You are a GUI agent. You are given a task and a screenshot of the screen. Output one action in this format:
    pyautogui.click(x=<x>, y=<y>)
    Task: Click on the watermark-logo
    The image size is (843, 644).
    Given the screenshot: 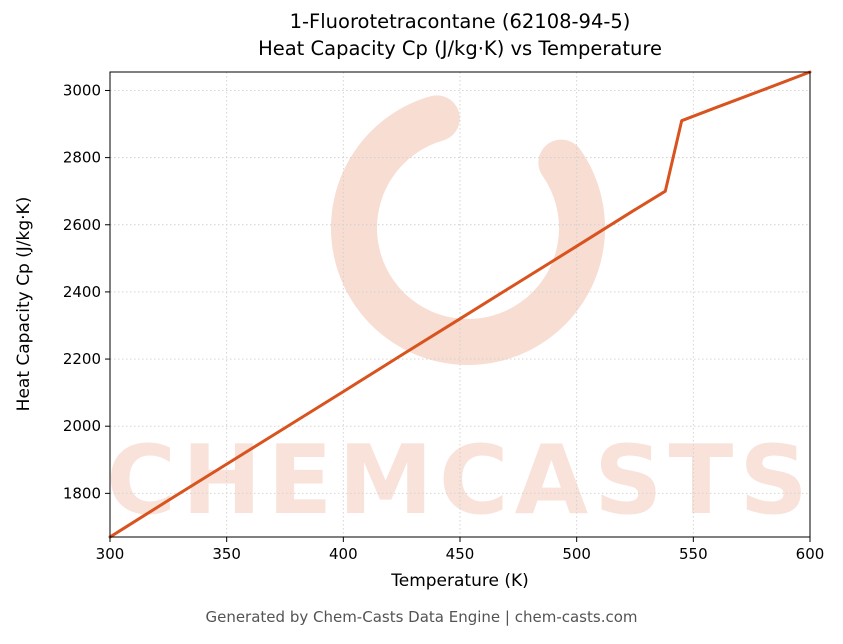 What is the action you would take?
    pyautogui.click(x=468, y=227)
    